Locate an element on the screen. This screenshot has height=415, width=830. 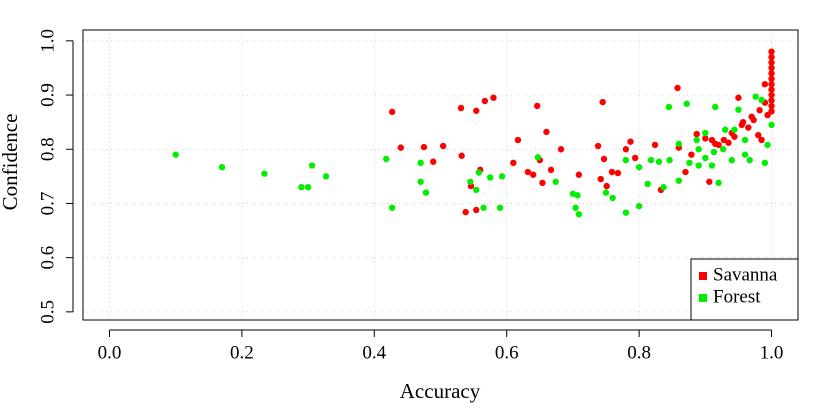
x-tick-label: 0.2 is located at coordinates (242, 352).